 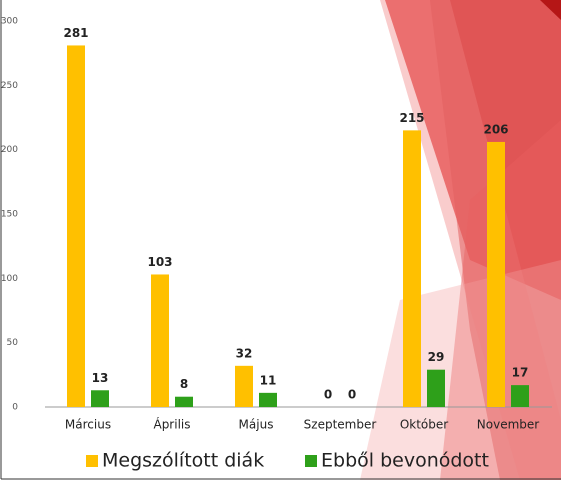 I want to click on y-tick-label: 50, so click(x=13, y=343).